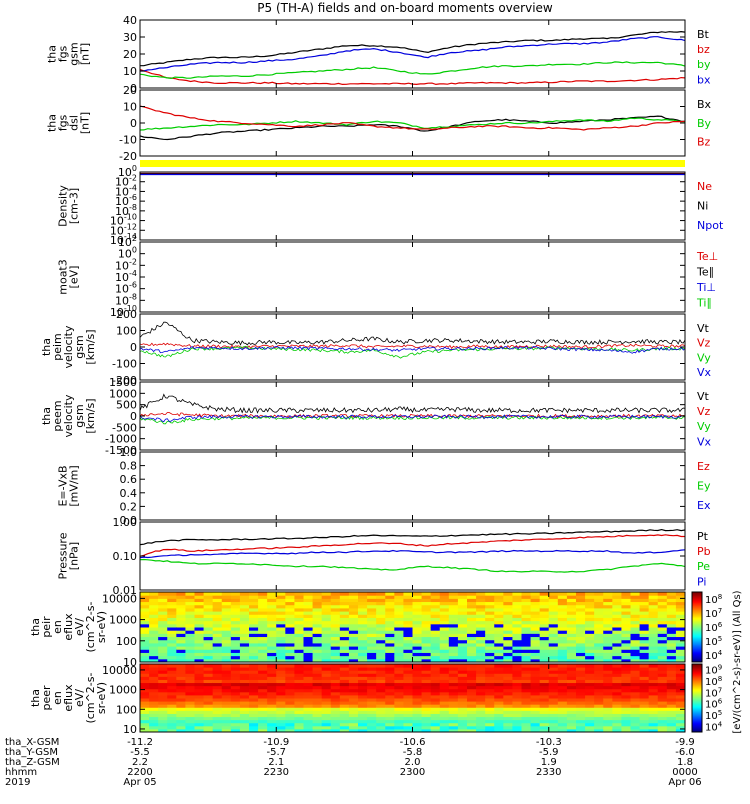 Image resolution: width=750 pixels, height=804 pixels. Describe the element at coordinates (133, 123) in the screenshot. I see `y-tick-label: 0` at that location.